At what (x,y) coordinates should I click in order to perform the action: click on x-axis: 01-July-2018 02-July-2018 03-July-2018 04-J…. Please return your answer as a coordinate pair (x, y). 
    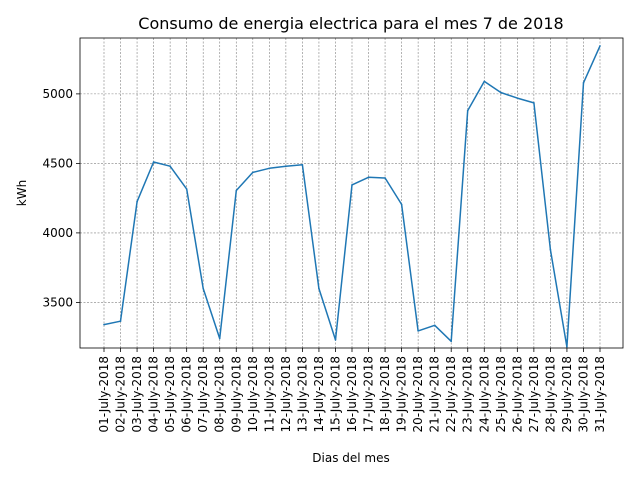
    Looking at the image, I should click on (352, 390).